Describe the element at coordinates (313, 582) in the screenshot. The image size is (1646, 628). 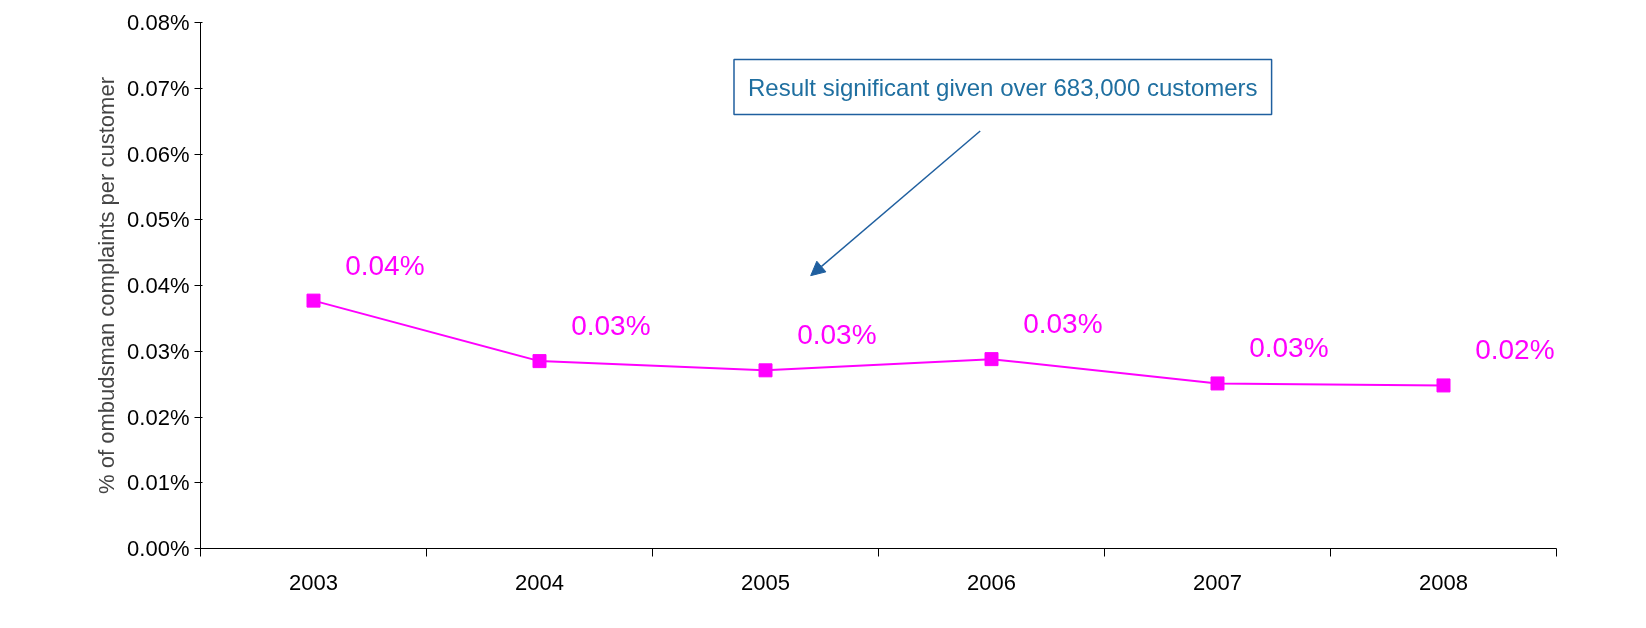
I see `x-tick-label: 2003` at that location.